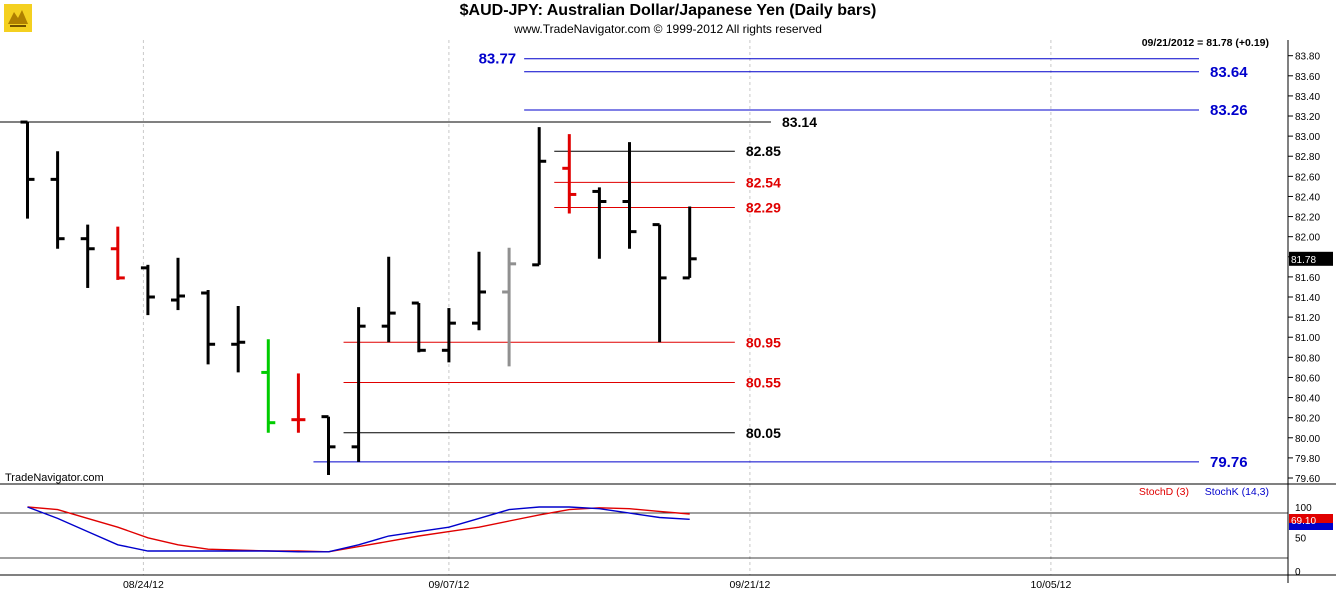 The height and width of the screenshot is (594, 1336). I want to click on level-label-82.54: 82.54, so click(763, 182).